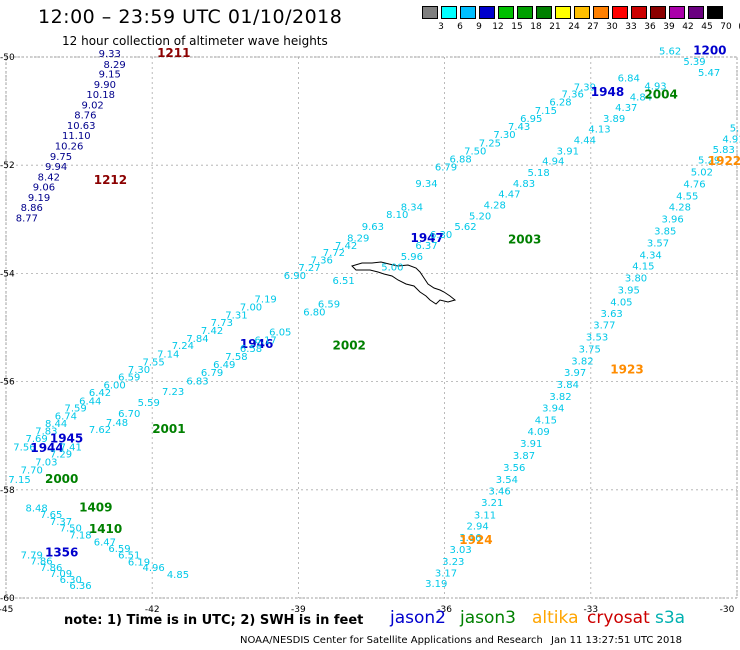 The image size is (740, 650). I want to click on wave-height-label: 10.63, so click(81, 126).